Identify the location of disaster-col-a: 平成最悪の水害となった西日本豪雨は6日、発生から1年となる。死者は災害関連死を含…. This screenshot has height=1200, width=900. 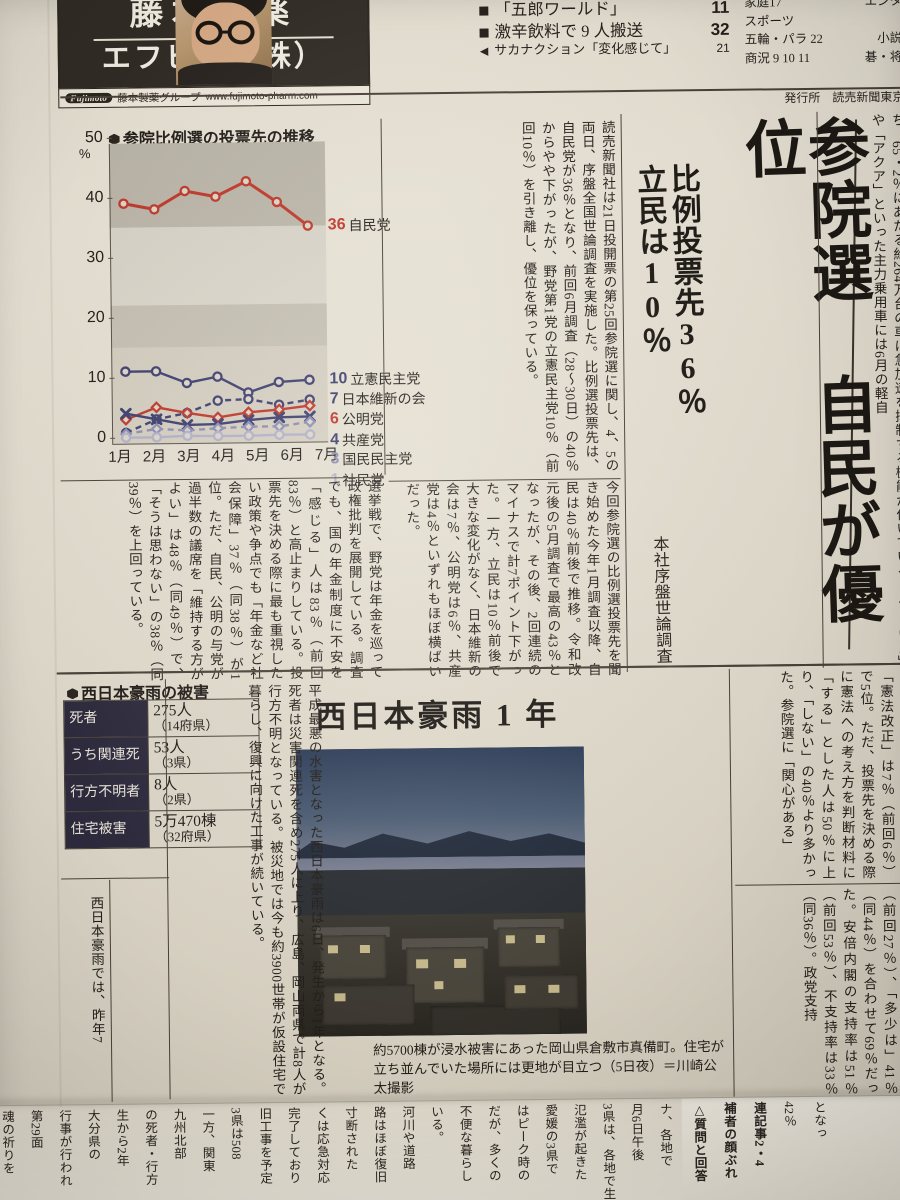
(286, 890).